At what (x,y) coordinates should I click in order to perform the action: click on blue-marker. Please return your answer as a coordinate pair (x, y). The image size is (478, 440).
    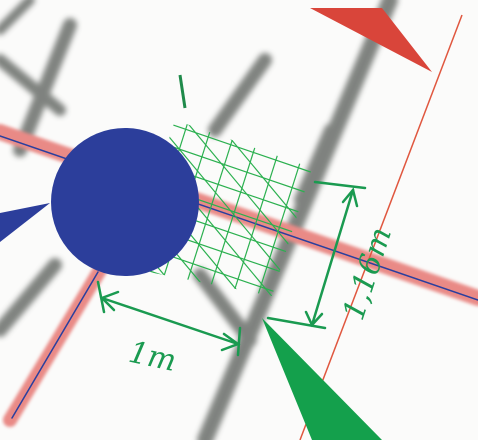
    Looking at the image, I should click on (25, 222).